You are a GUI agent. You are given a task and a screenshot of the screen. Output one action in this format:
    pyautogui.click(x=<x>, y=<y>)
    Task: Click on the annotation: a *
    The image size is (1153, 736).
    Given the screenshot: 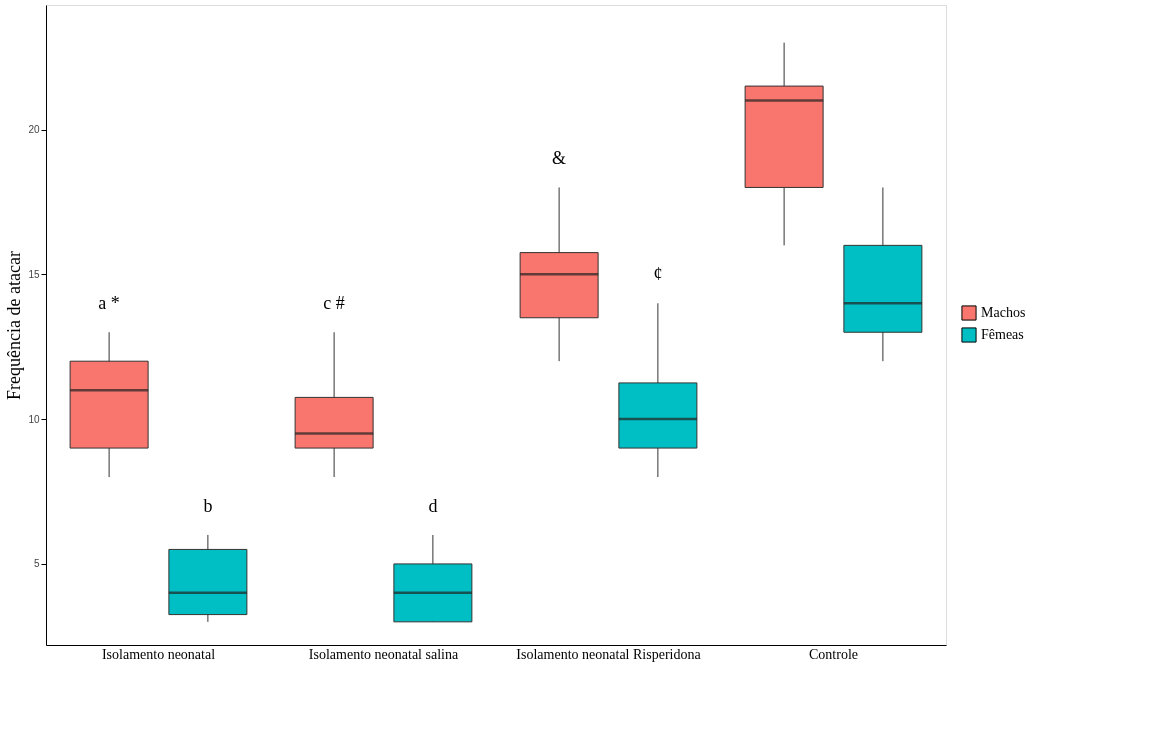 What is the action you would take?
    pyautogui.click(x=109, y=303)
    